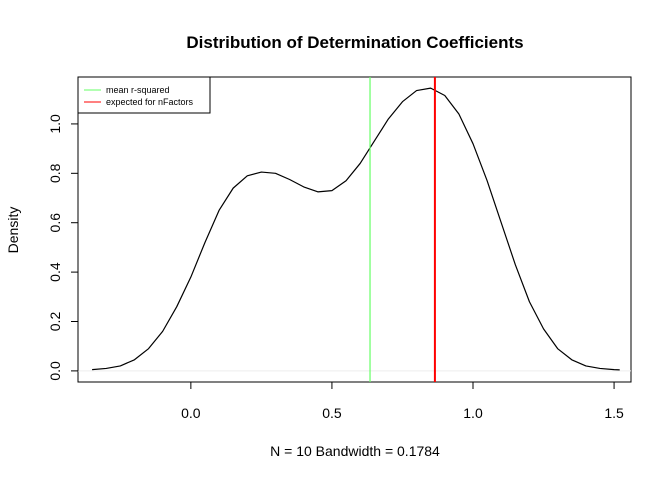 The height and width of the screenshot is (480, 672). Describe the element at coordinates (614, 413) in the screenshot. I see `x-tick-label: 1.5` at that location.